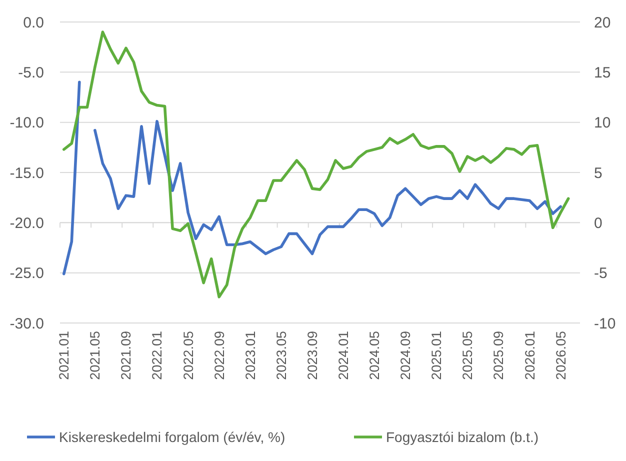  I want to click on y-tick-label: -30.0, so click(27, 323).